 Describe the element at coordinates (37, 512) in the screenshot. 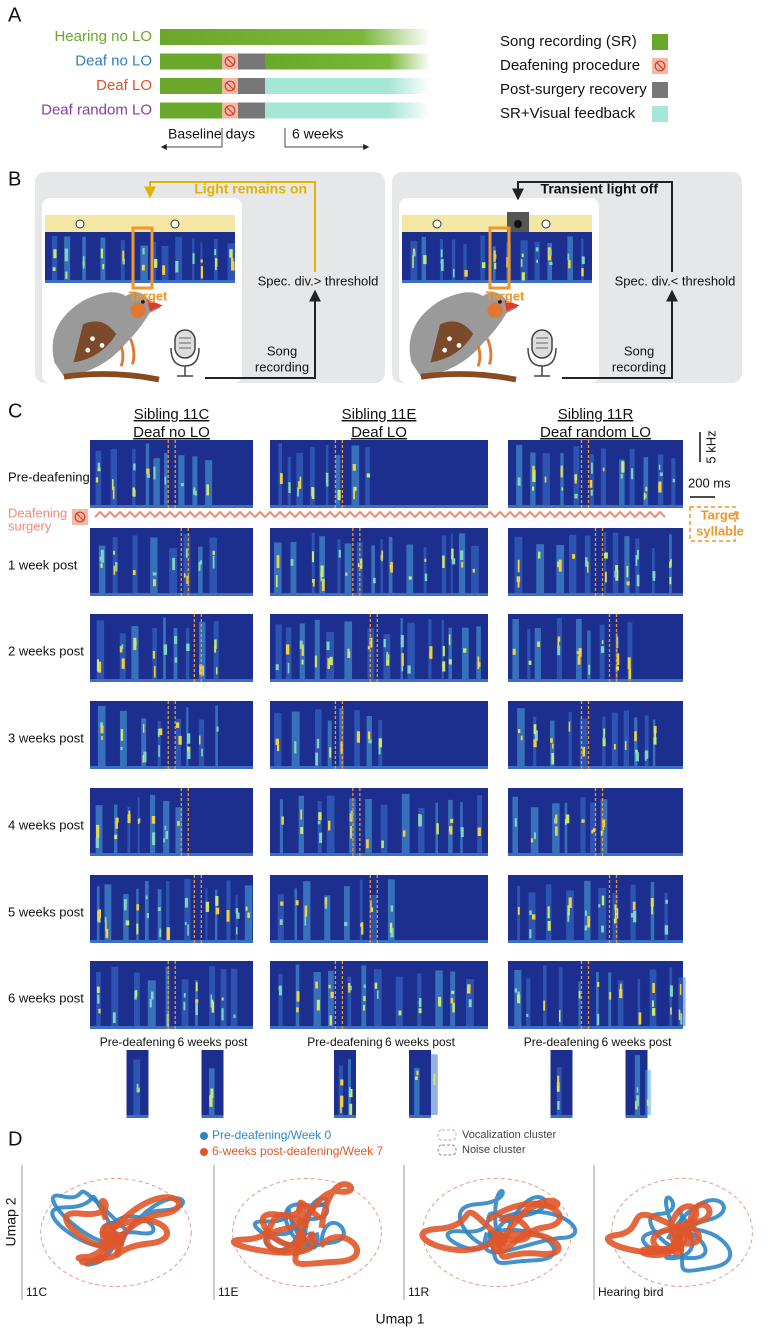

I see `surgery-label: Deafening` at that location.